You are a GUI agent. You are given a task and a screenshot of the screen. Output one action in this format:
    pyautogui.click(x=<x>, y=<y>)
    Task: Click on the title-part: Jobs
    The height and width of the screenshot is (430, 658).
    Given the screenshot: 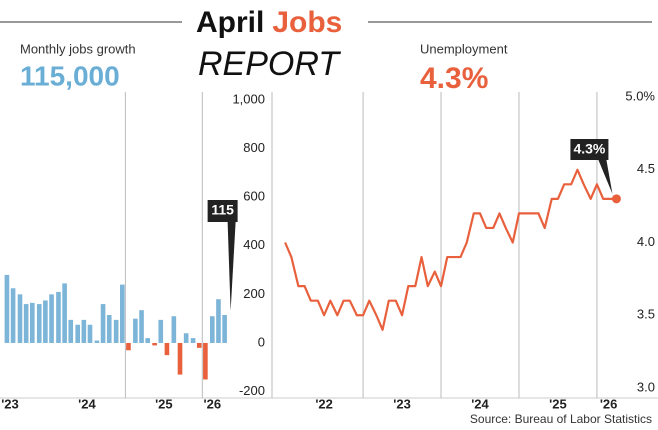 What is the action you would take?
    pyautogui.click(x=307, y=22)
    